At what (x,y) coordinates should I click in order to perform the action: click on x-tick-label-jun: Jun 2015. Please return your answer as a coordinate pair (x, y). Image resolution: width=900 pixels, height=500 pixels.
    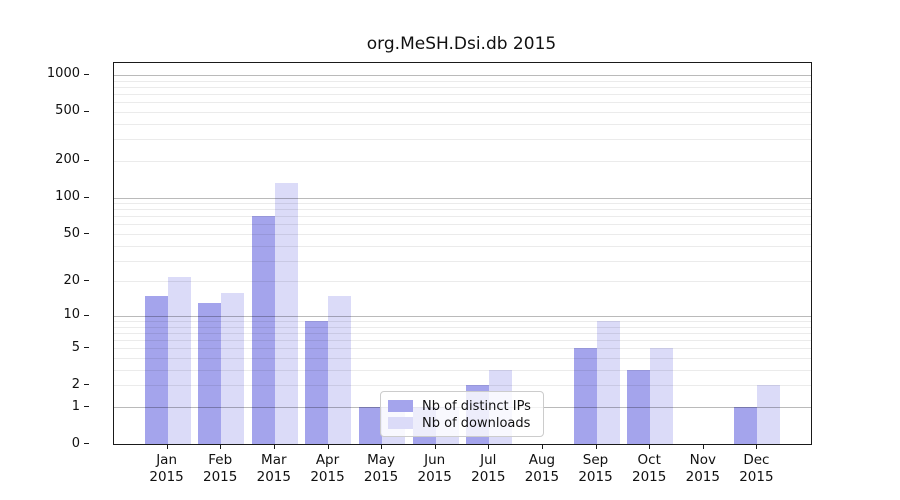
    Looking at the image, I should click on (434, 468).